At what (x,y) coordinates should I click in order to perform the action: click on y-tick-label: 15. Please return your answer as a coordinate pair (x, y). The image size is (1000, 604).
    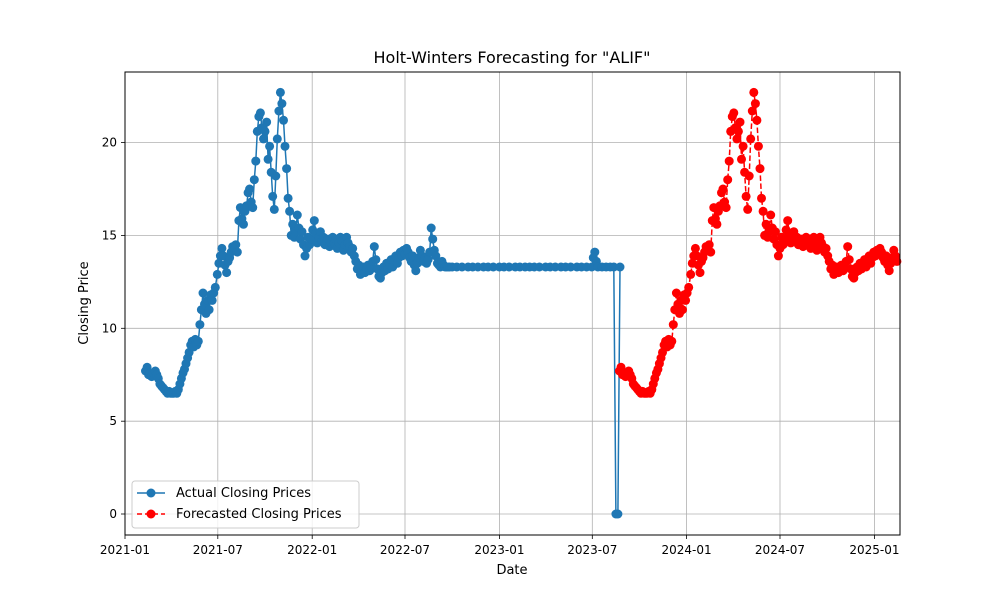
    Looking at the image, I should click on (109, 235).